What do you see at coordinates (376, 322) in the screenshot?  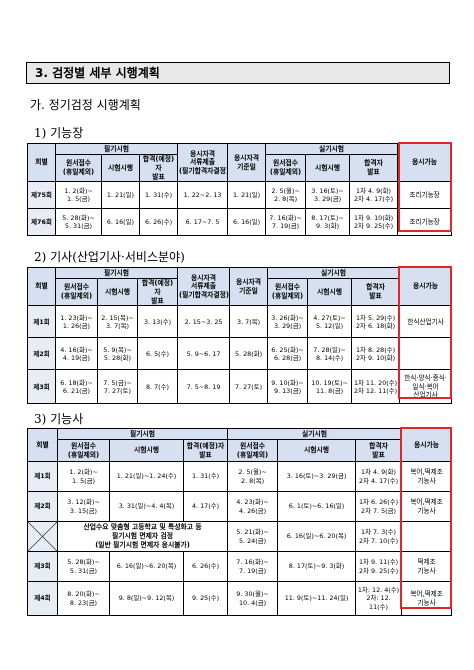 I see `pass-result-cell: 1차 5. 29(수) 2차 6. 18(화)` at bounding box center [376, 322].